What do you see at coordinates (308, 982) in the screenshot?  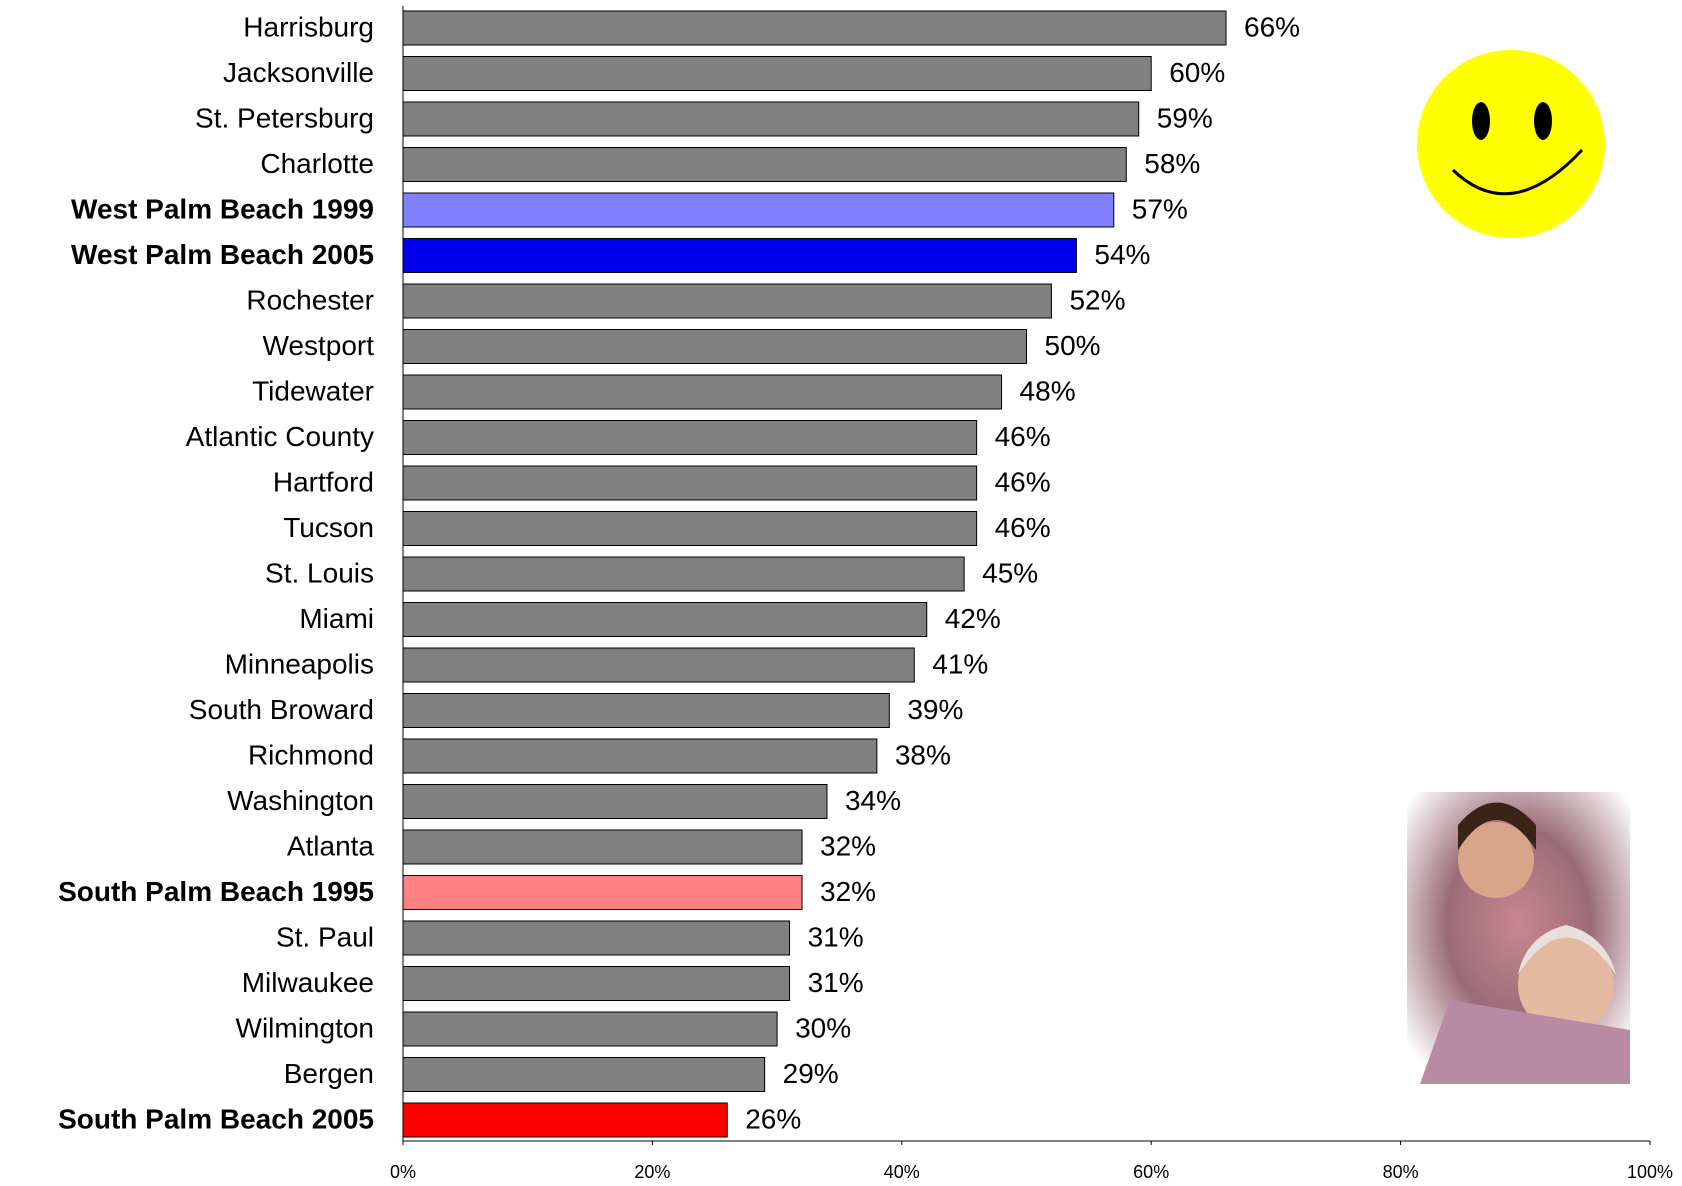 I see `category-label: Milwaukee` at bounding box center [308, 982].